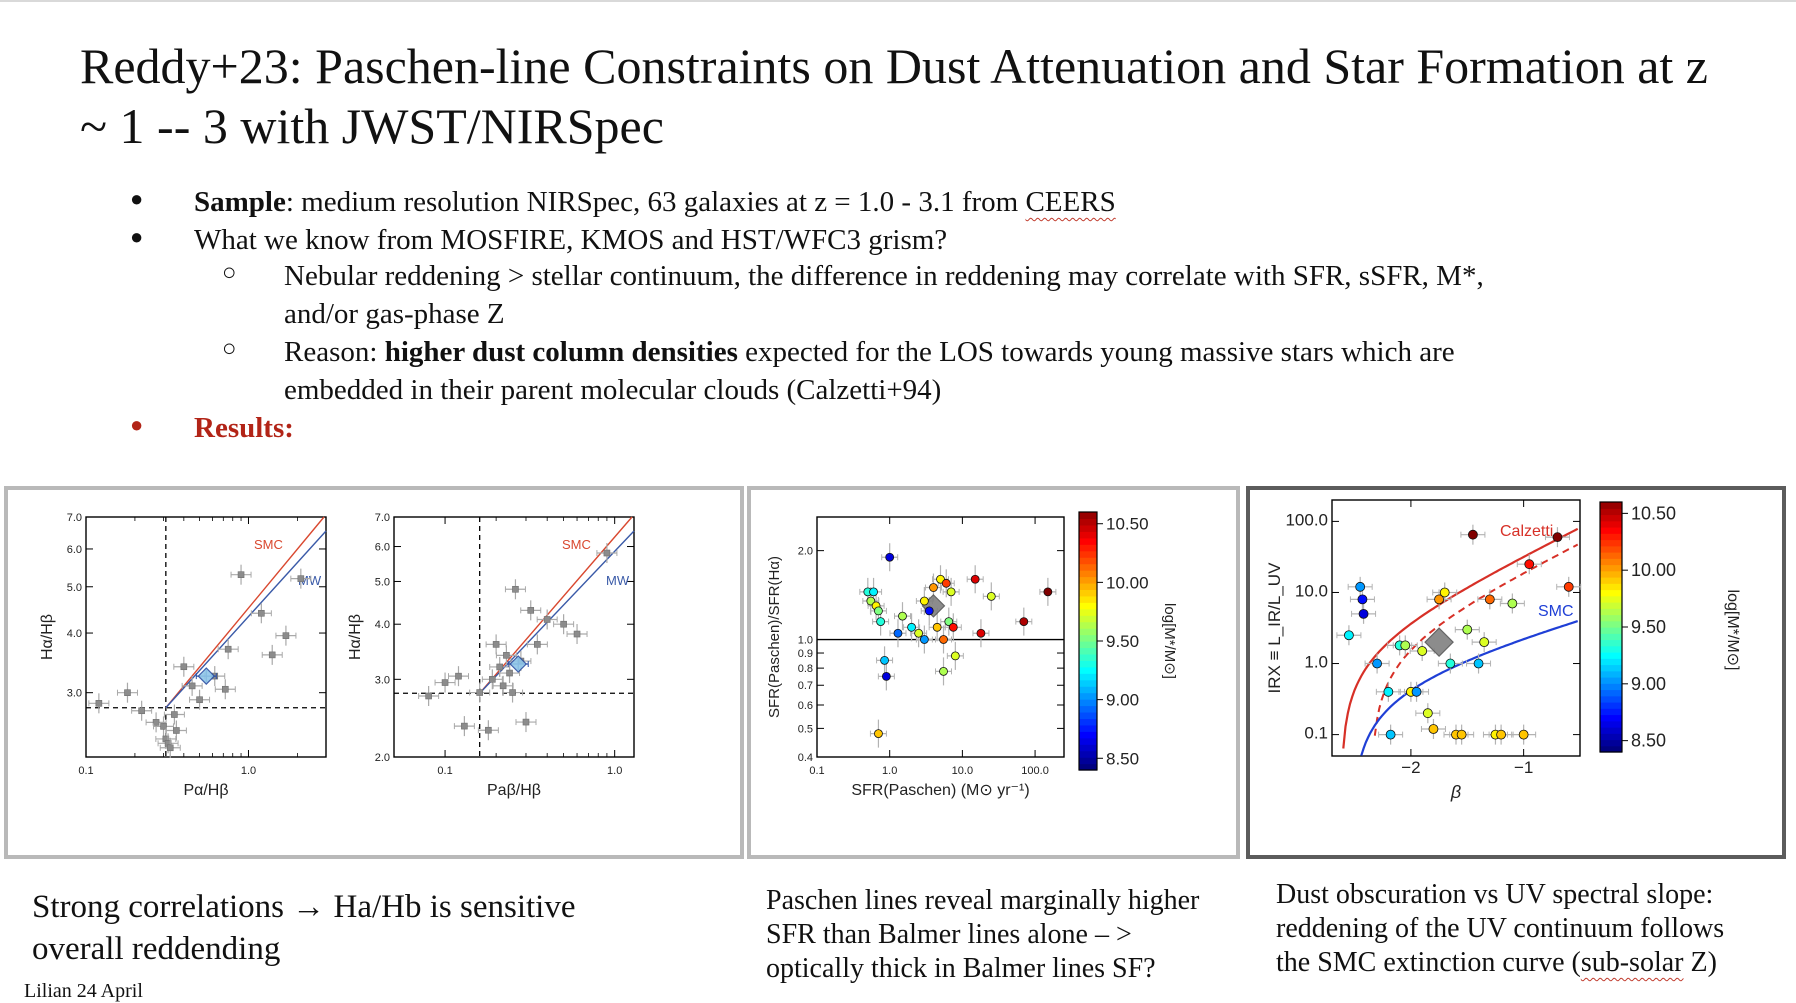 This screenshot has width=1796, height=1003. Describe the element at coordinates (949, 934) in the screenshot. I see `caption-line: SFR than Balmer lines alone – >` at that location.